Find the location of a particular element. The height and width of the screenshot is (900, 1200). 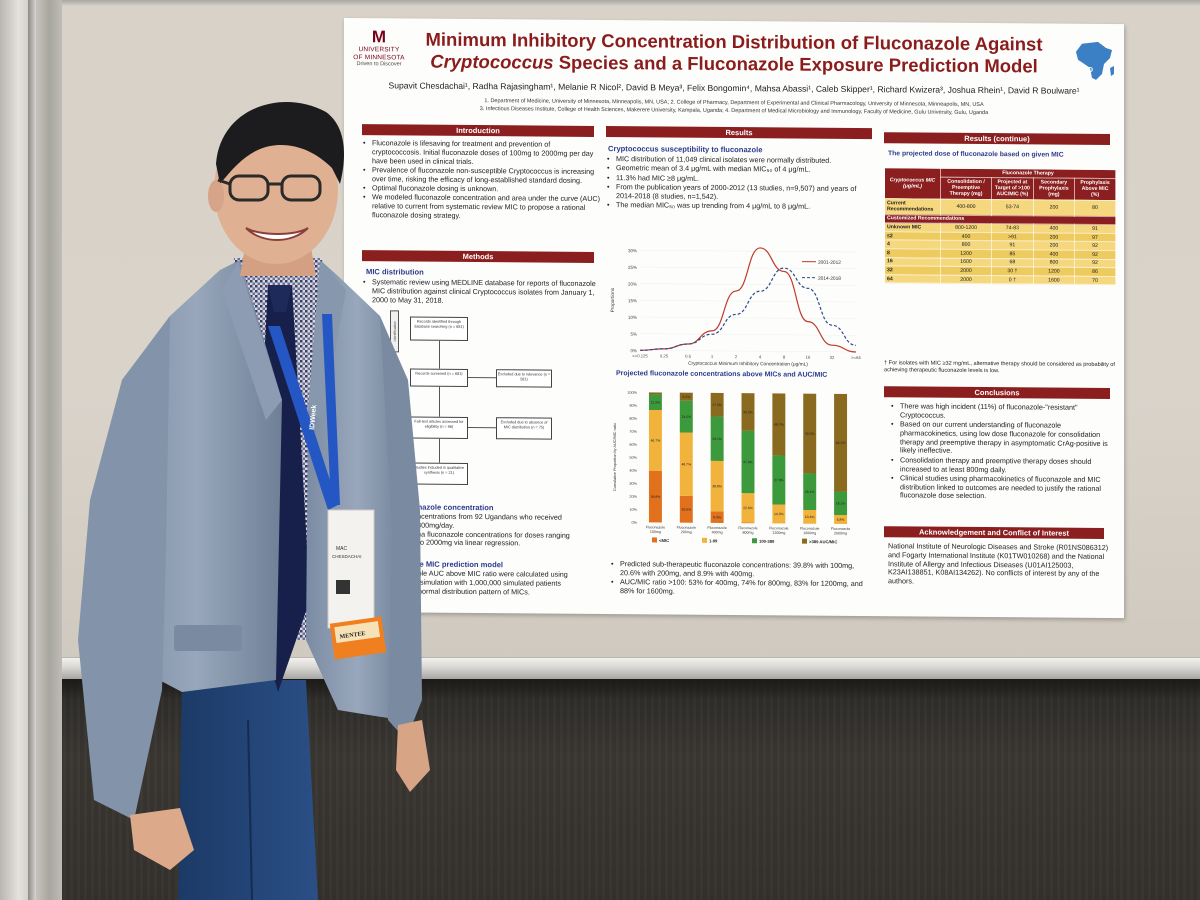

table-cell: 92 is located at coordinates (1095, 246).